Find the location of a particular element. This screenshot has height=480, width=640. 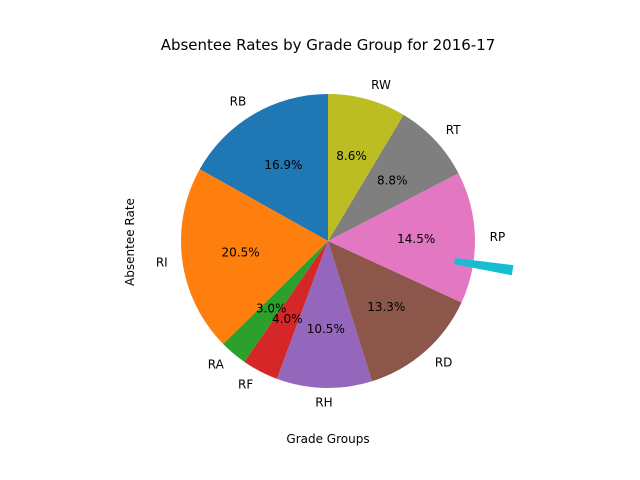

pie-slice-ri is located at coordinates (254, 257).